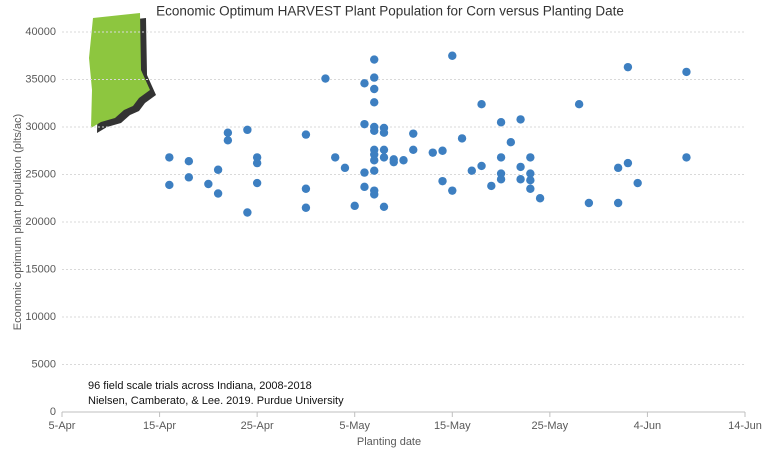 This screenshot has height=455, width=768. Describe the element at coordinates (40, 79) in the screenshot. I see `y-tick-label: 35000` at that location.